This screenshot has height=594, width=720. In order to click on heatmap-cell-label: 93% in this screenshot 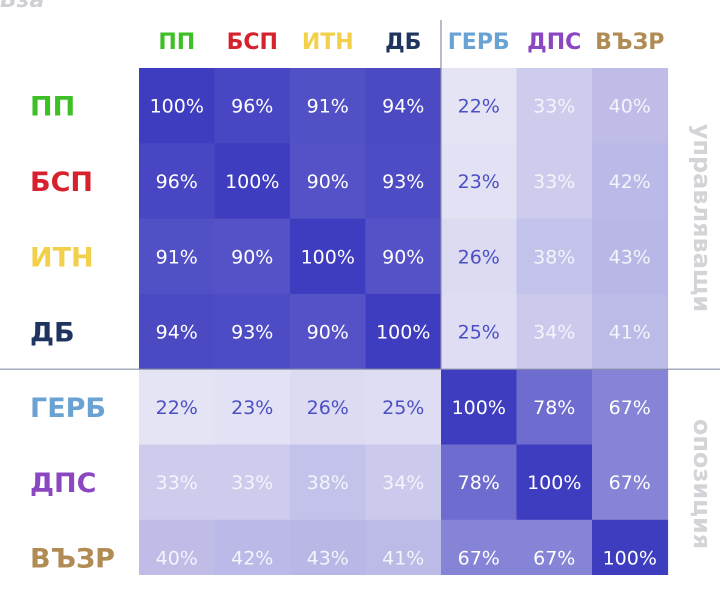, I will do `click(252, 333)`.